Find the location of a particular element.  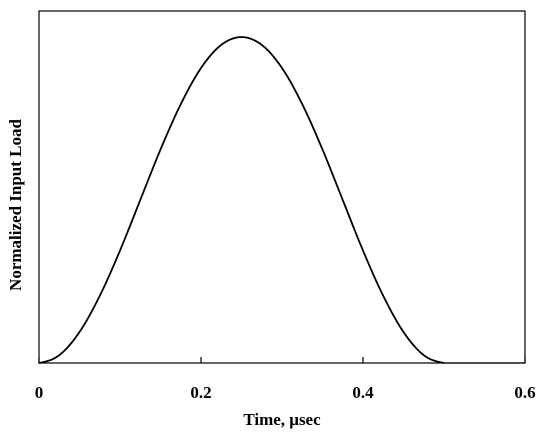

x-tick-label: 0.4 is located at coordinates (363, 392).